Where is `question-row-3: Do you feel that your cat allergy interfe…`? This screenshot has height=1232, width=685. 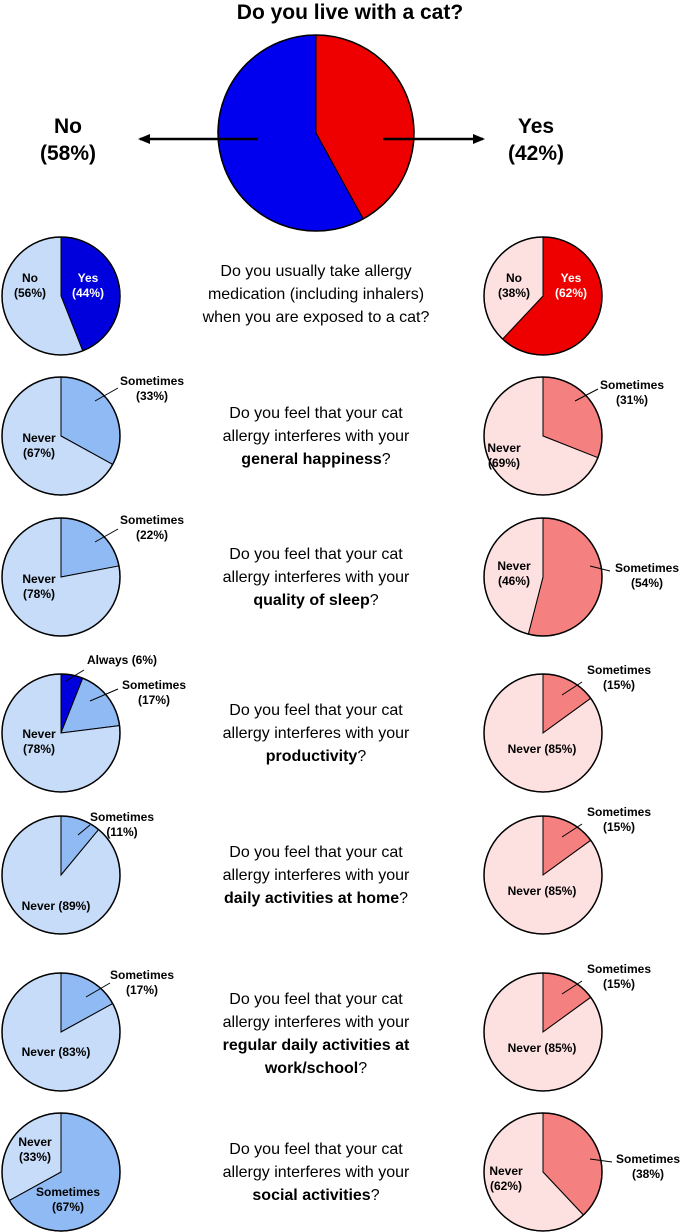
question-row-3: Do you feel that your cat allergy interfe… is located at coordinates (340, 575).